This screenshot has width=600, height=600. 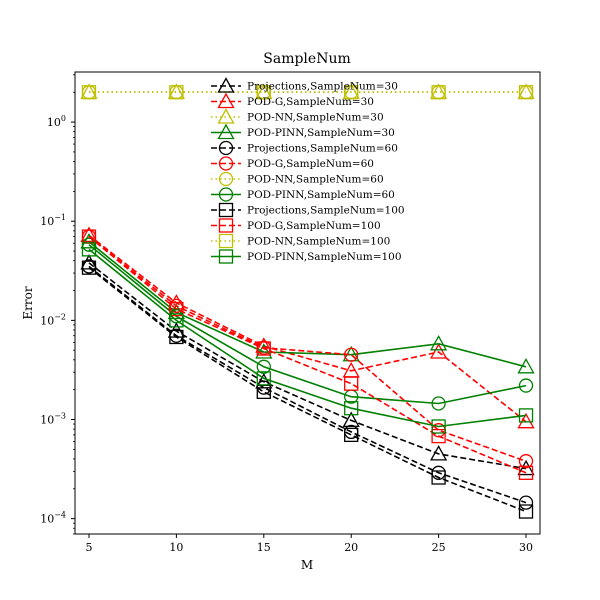 What do you see at coordinates (264, 547) in the screenshot?
I see `x-tick-label: 15` at bounding box center [264, 547].